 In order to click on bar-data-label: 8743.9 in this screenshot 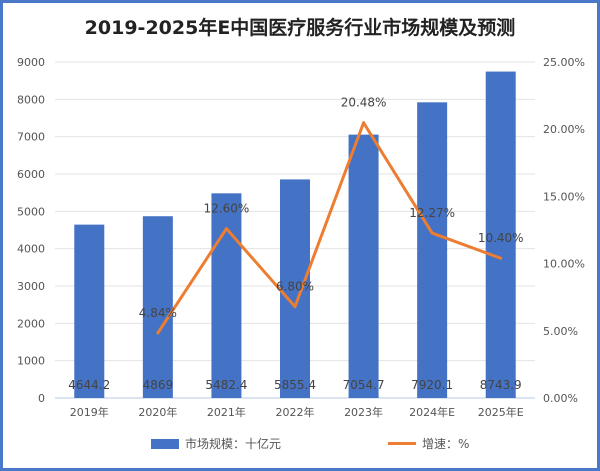, I will do `click(501, 385)`.